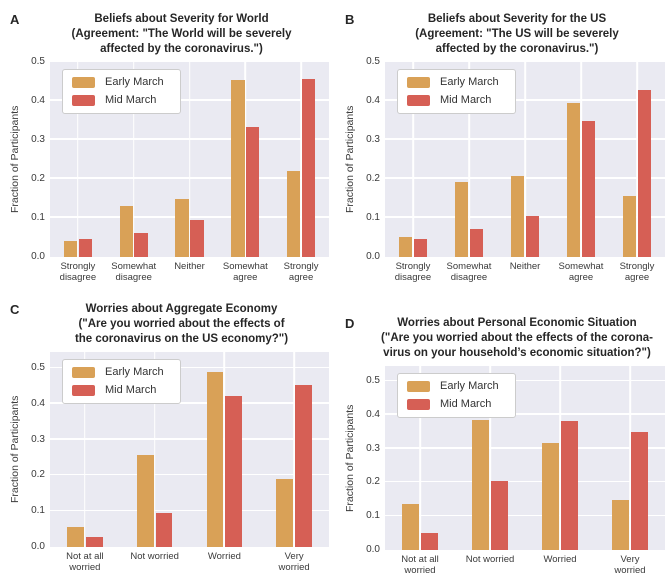 This screenshot has width=671, height=581. I want to click on x-tick-label: Not at all worried, so click(85, 562).